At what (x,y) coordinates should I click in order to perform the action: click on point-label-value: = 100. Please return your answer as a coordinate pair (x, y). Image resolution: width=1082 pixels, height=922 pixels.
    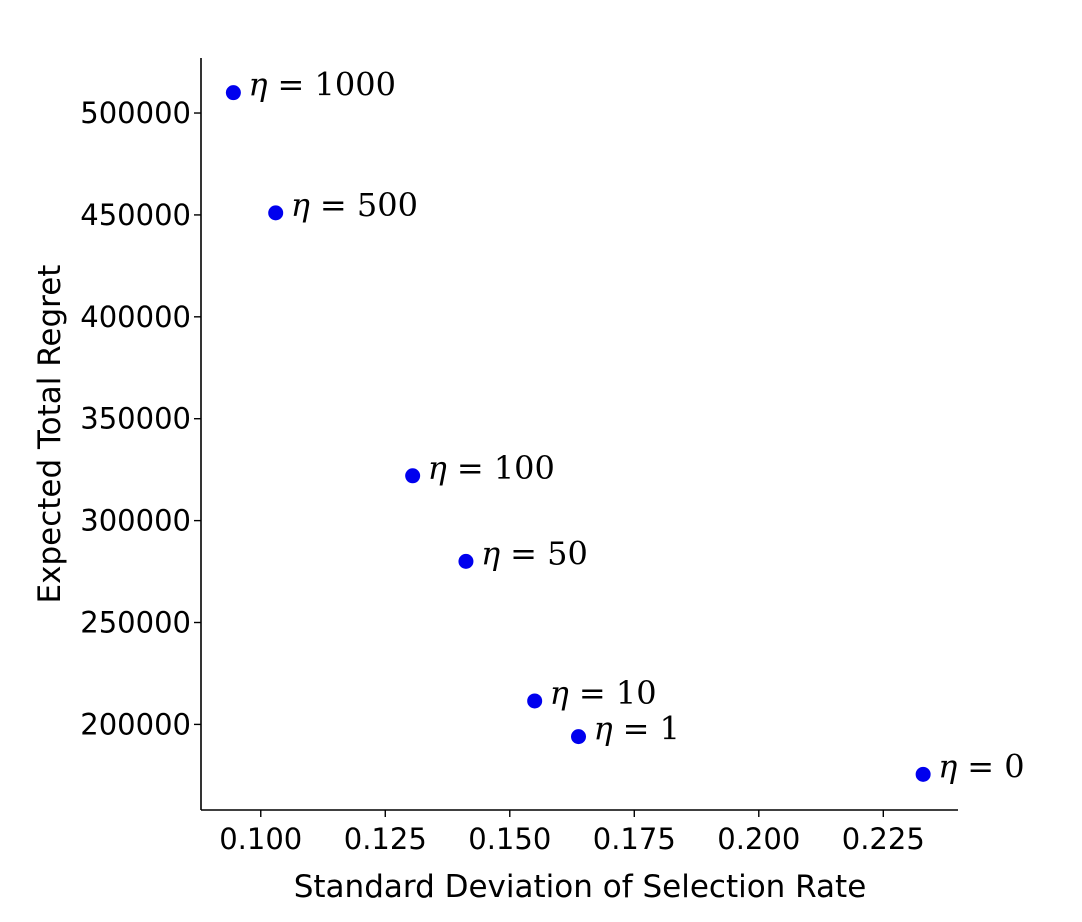
    Looking at the image, I should click on (506, 468).